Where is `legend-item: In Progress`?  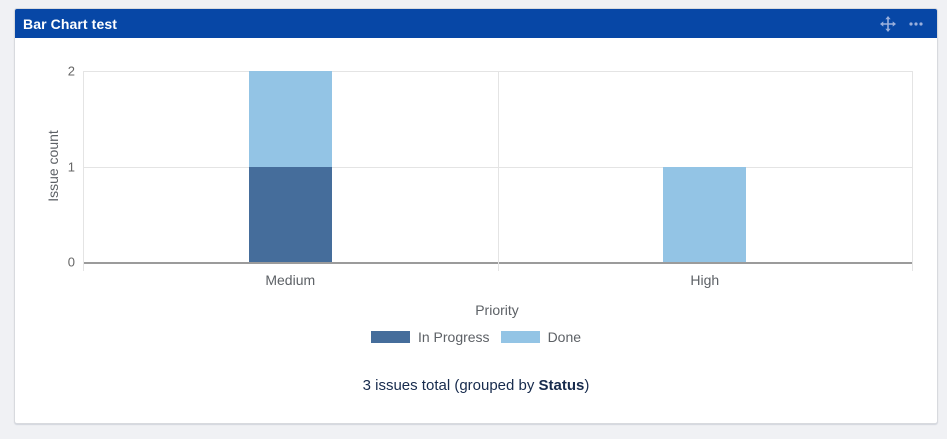 legend-item: In Progress is located at coordinates (430, 337).